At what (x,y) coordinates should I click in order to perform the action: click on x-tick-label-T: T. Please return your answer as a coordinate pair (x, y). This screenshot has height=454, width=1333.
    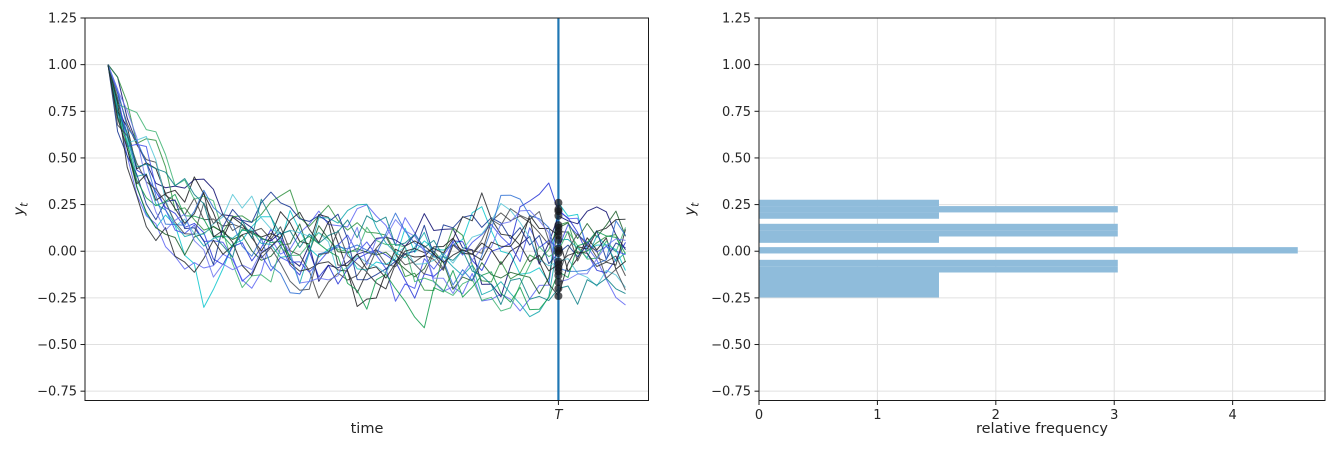
    Looking at the image, I should click on (558, 415).